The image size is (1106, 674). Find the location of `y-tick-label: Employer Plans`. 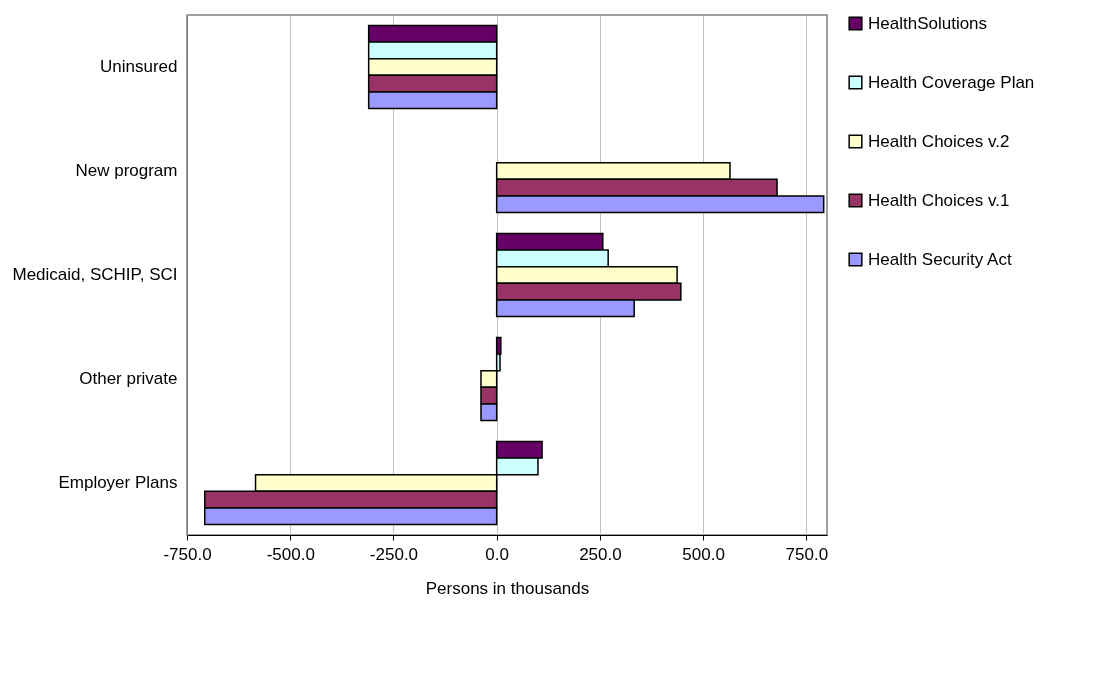

y-tick-label: Employer Plans is located at coordinates (118, 482).